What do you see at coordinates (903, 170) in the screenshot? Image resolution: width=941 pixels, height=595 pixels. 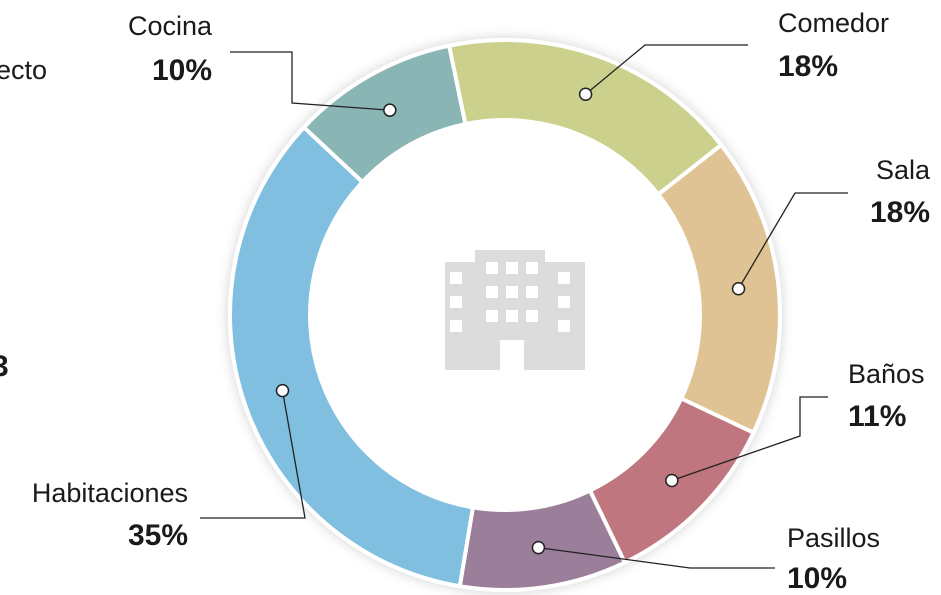 I see `category-label: Sala` at bounding box center [903, 170].